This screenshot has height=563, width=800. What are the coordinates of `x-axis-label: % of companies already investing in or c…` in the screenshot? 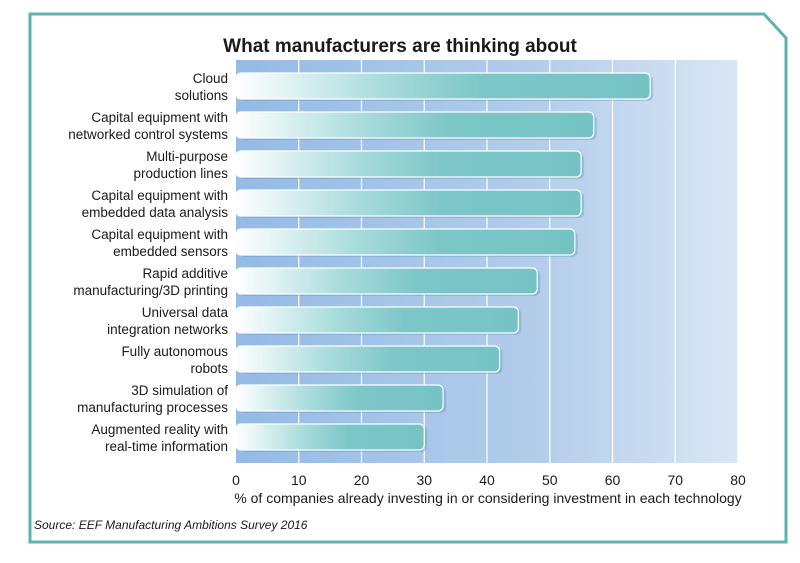 It's located at (488, 498).